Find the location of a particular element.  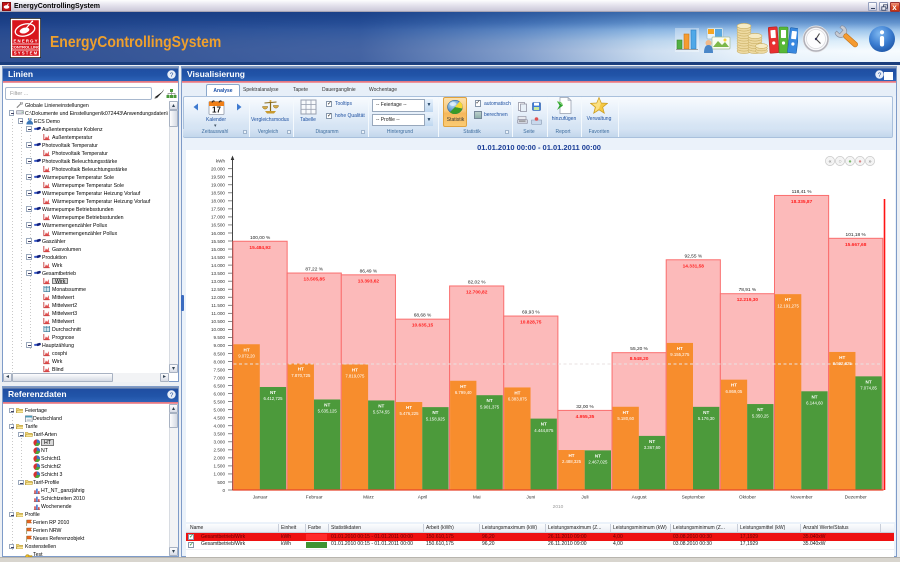

svg-text: 5.176,30 is located at coordinates (706, 418).